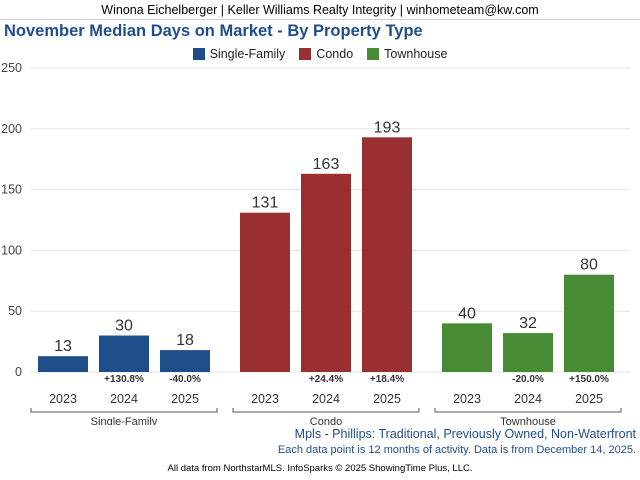  I want to click on change-label: +150.0%, so click(589, 379).